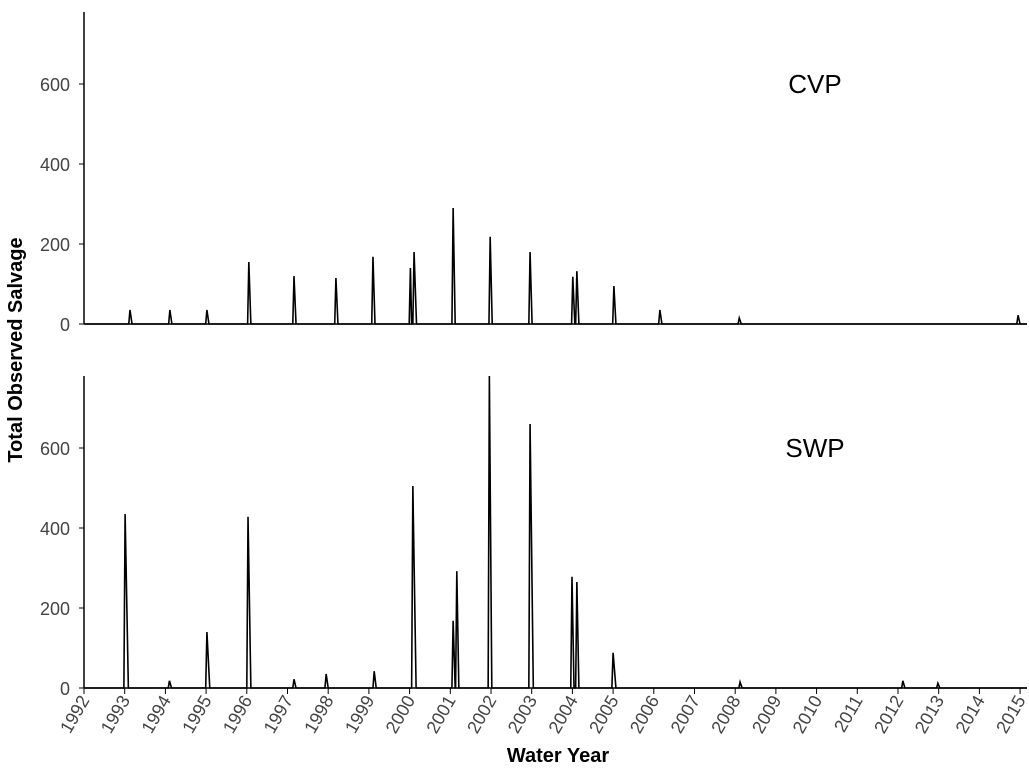 The width and height of the screenshot is (1029, 772). I want to click on x-tick-label: 2010, so click(807, 714).